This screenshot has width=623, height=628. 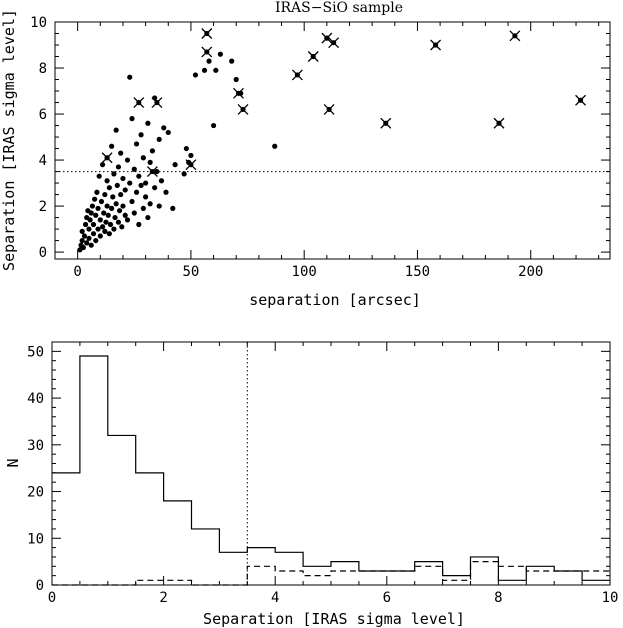 What do you see at coordinates (43, 69) in the screenshot?
I see `scatter-y-tick-label: 8` at bounding box center [43, 69].